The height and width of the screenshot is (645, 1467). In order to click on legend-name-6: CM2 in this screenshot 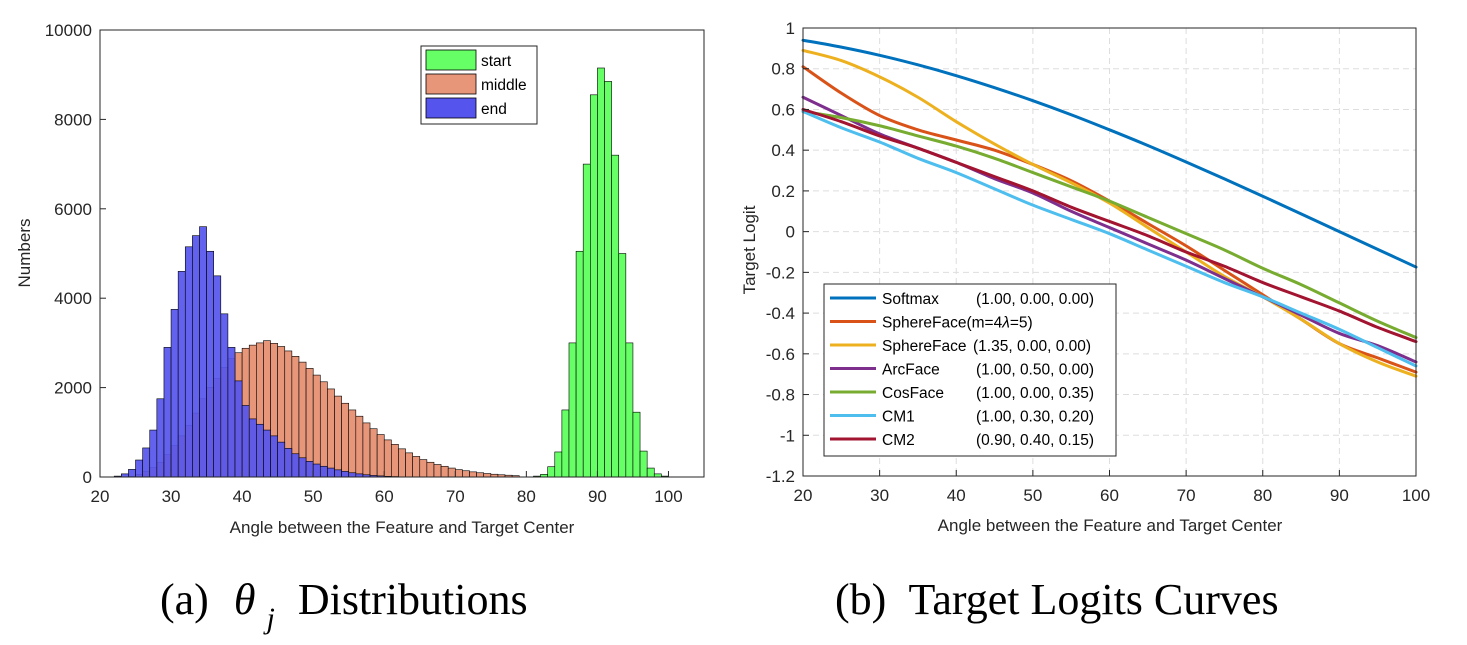, I will do `click(898, 440)`.